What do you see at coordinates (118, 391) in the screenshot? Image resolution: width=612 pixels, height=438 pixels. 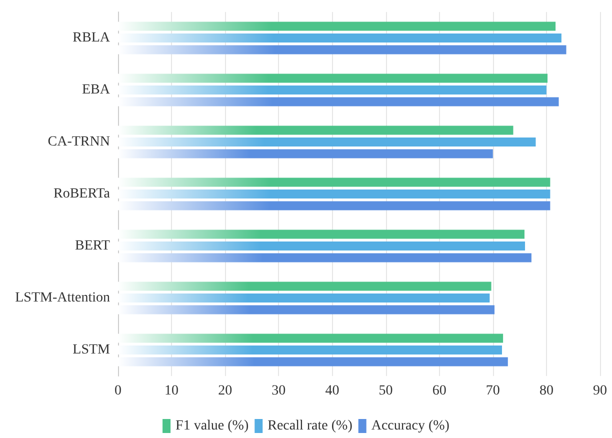 I see `x-tick-label: 0` at bounding box center [118, 391].